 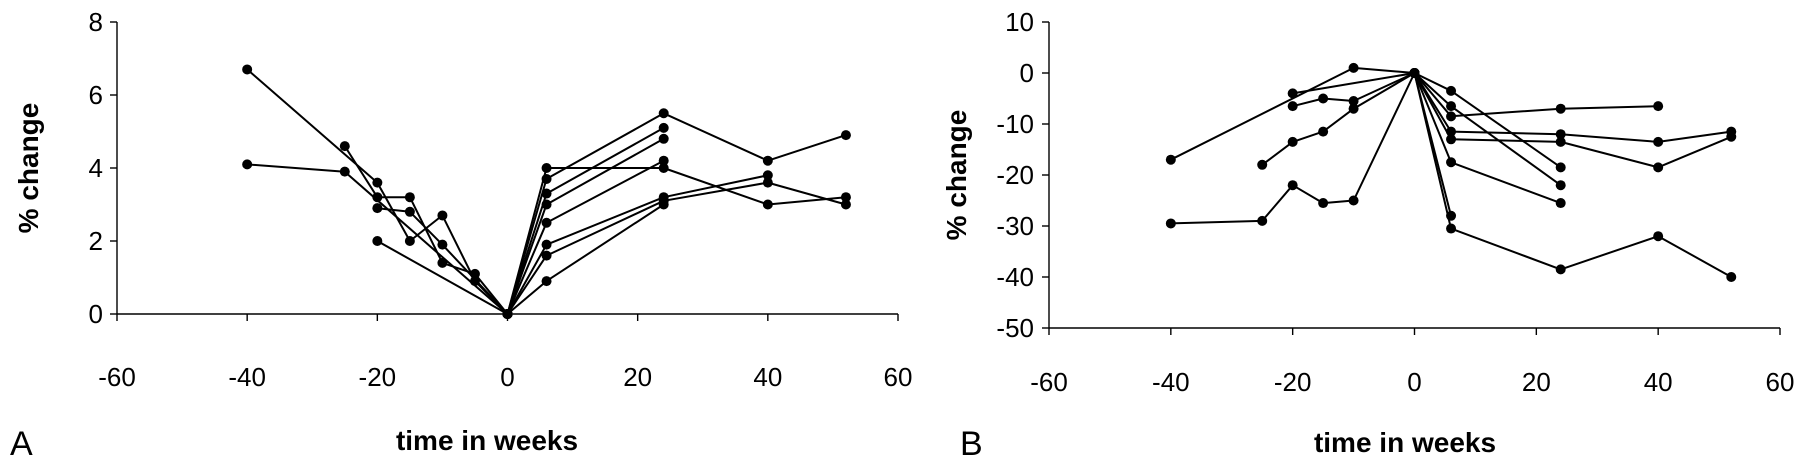 I want to click on panel-b-ytick-label-5: 0, so click(x=1027, y=73).